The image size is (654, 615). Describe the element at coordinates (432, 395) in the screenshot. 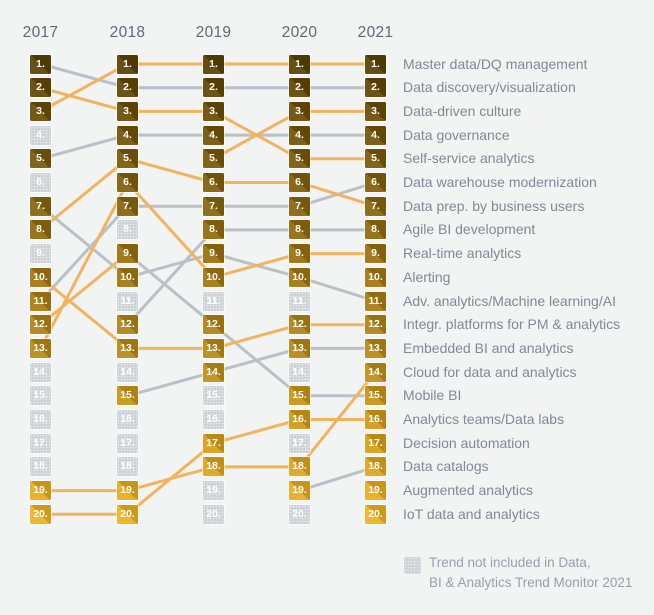

I see `trend-label-15: Mobile BI` at that location.